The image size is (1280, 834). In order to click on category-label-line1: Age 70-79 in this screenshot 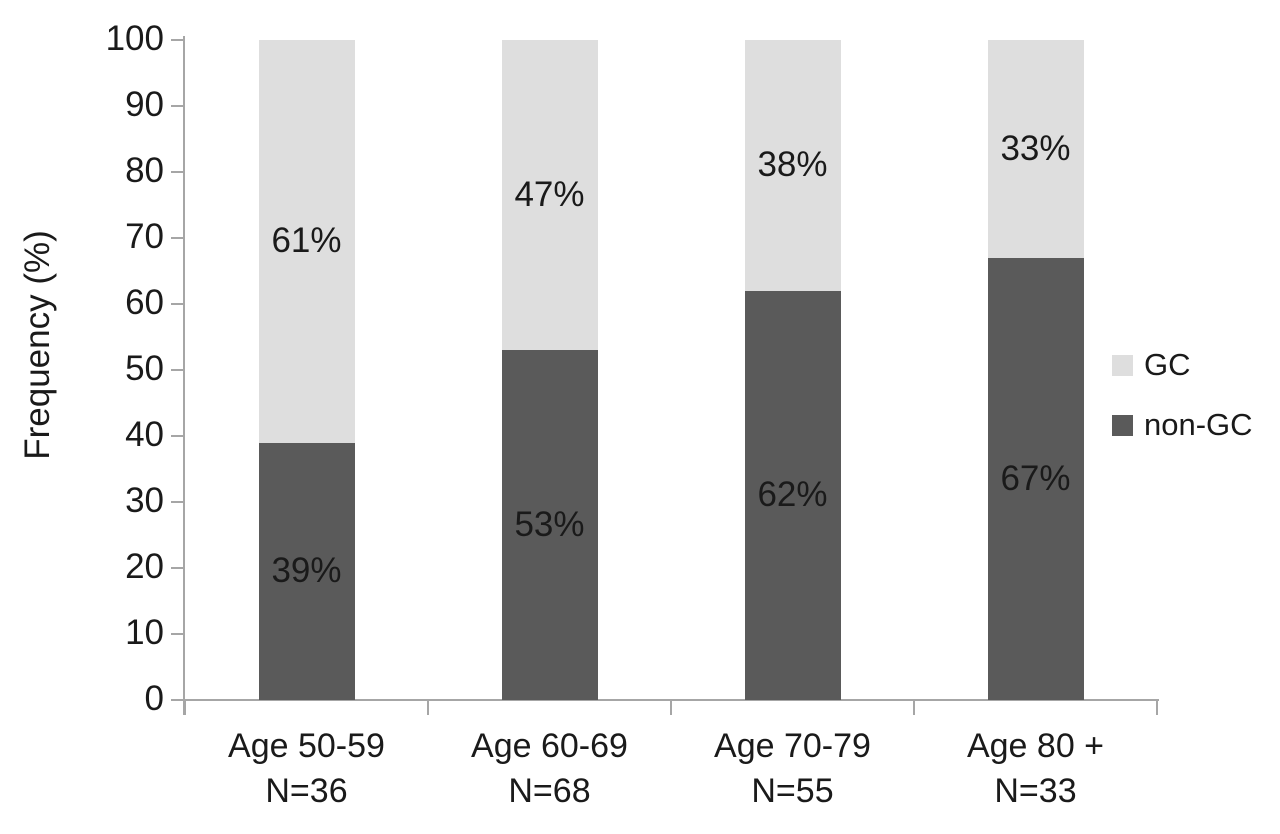, I will do `click(792, 746)`.